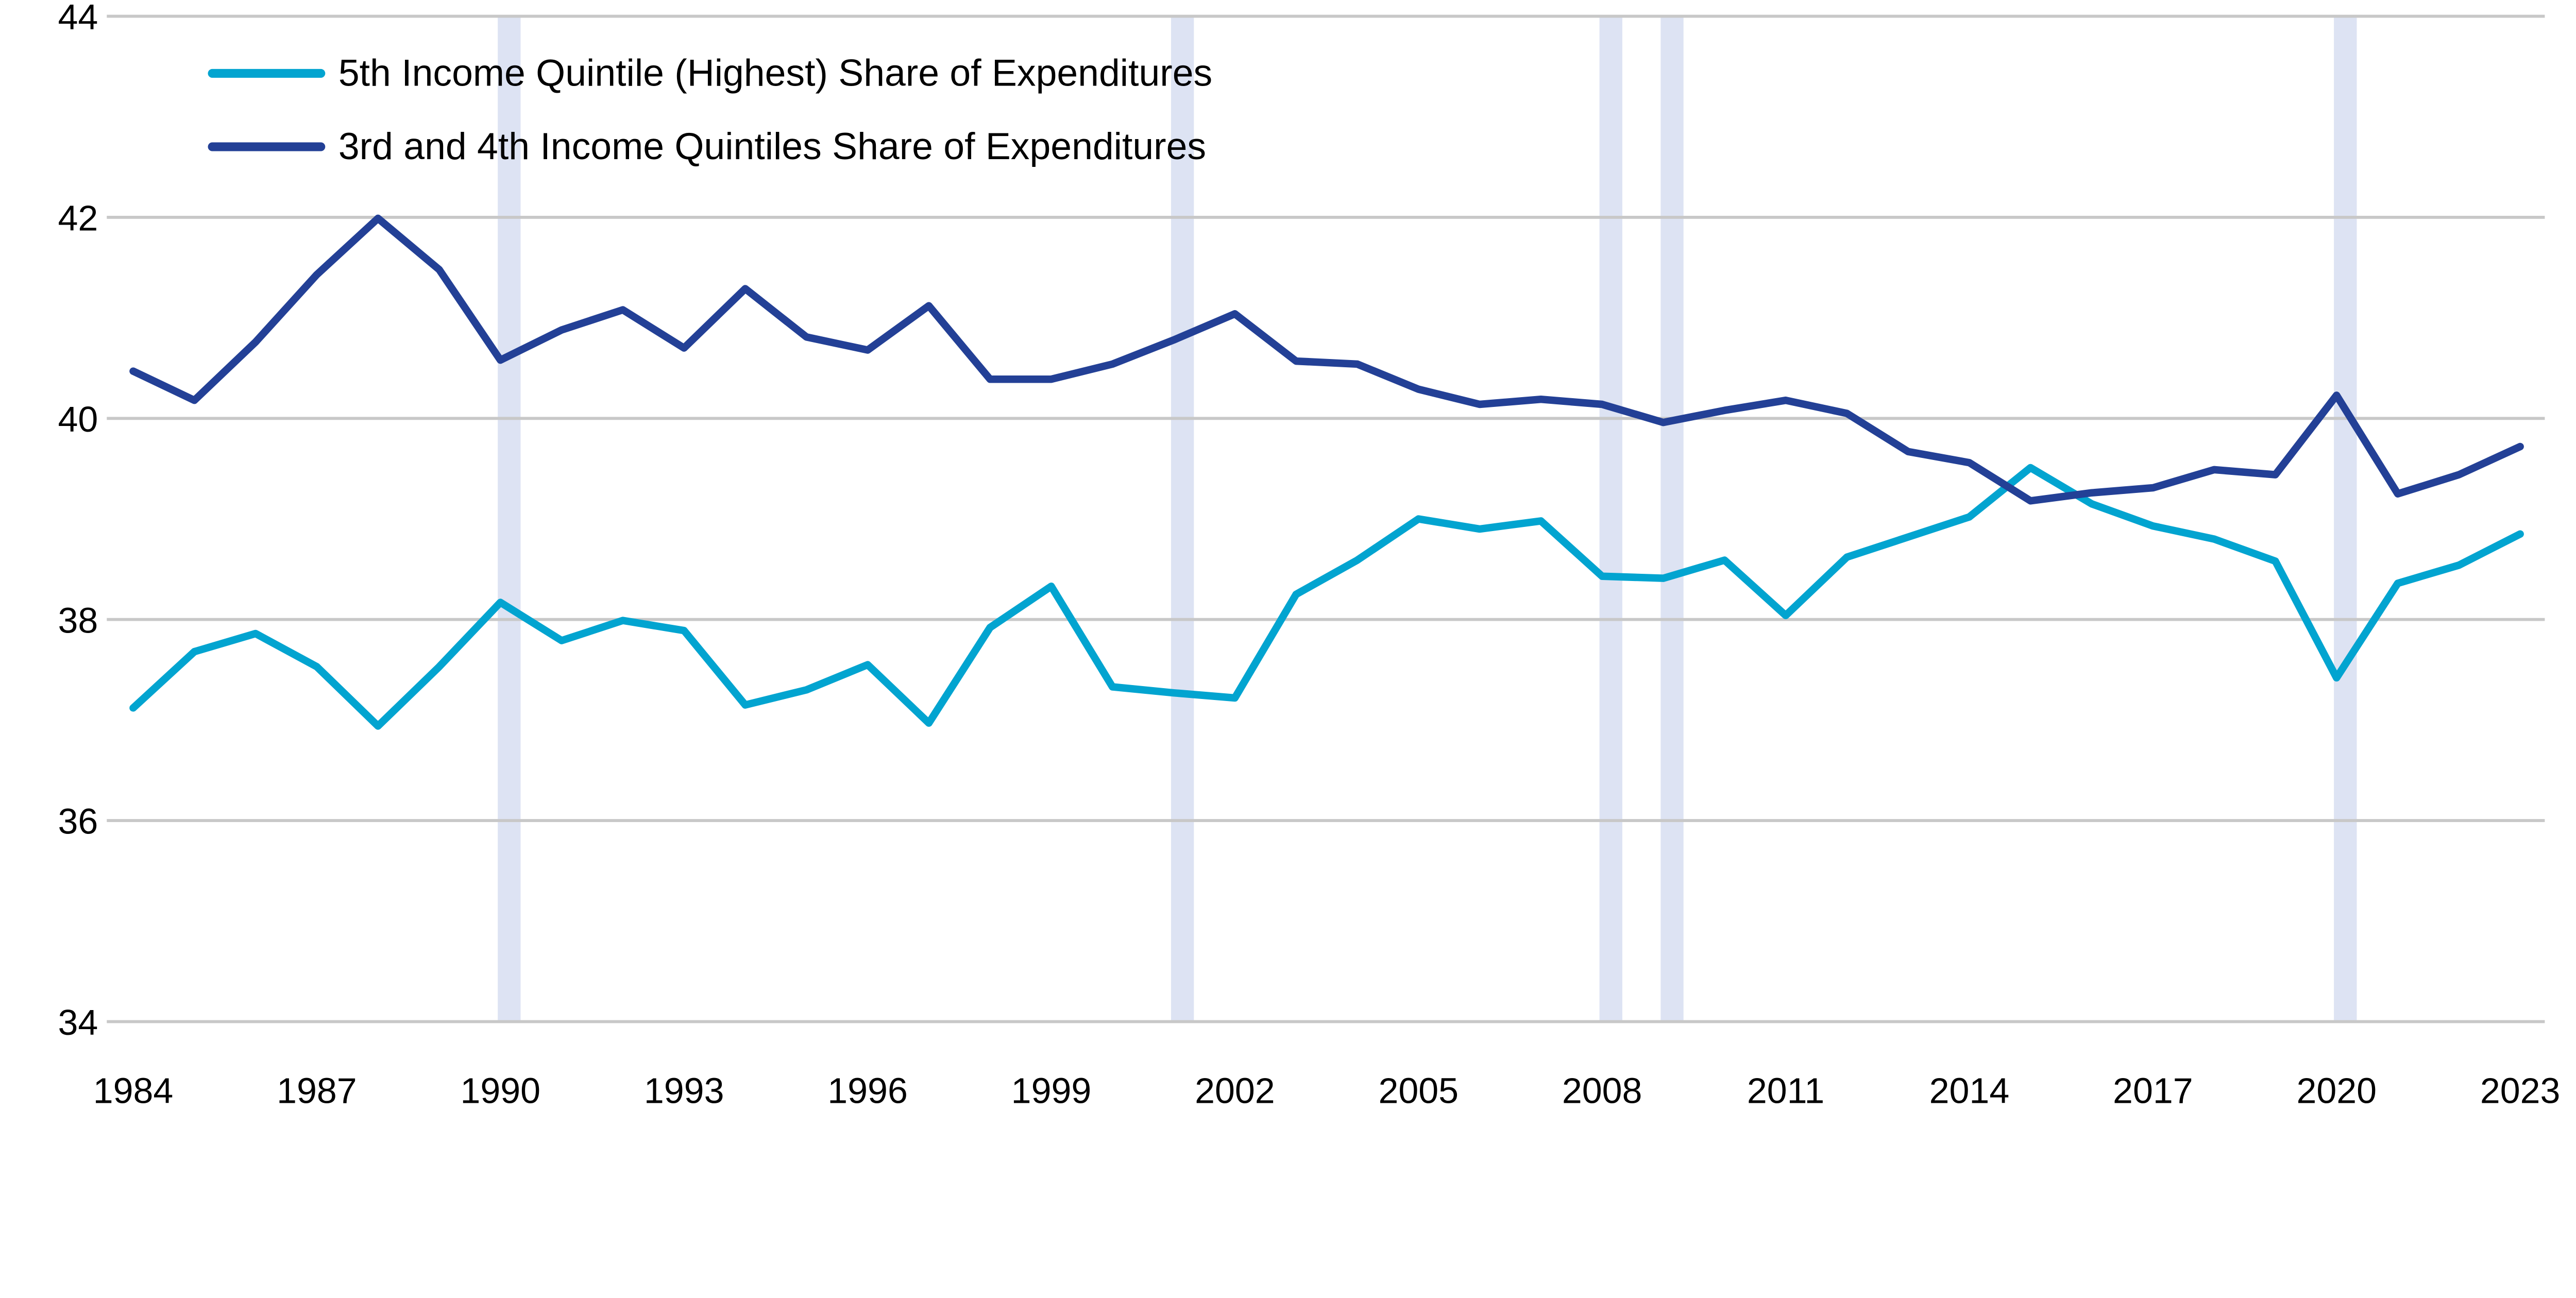 This screenshot has height=1298, width=2576. I want to click on y-tick-label: 38, so click(78, 620).